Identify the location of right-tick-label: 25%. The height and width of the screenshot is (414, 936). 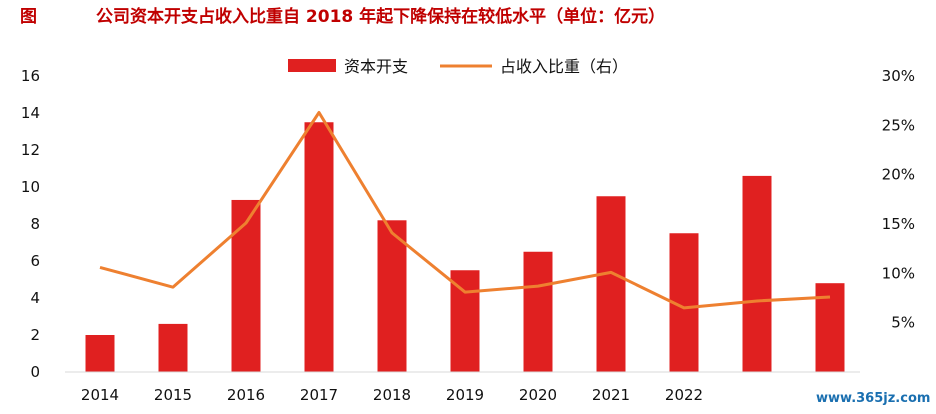
(898, 125).